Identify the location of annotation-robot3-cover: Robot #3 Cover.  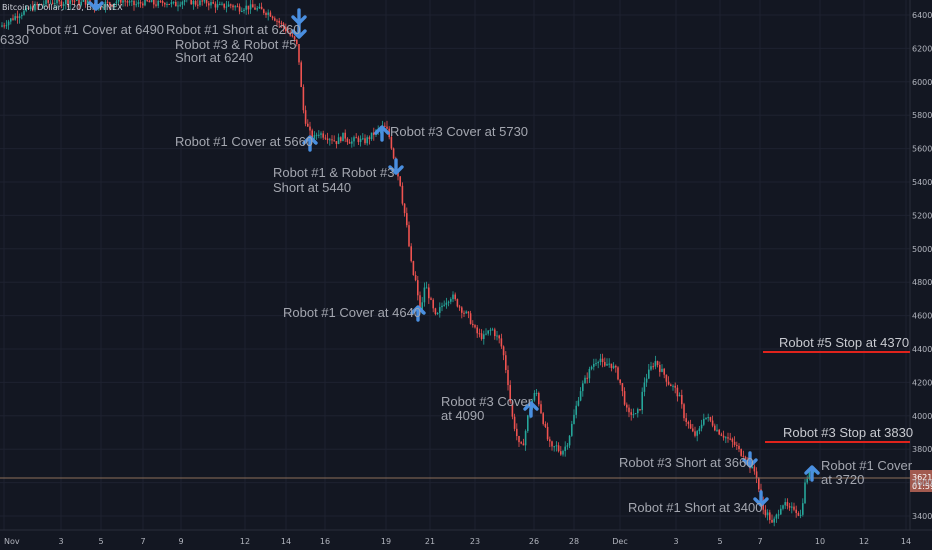
(487, 401).